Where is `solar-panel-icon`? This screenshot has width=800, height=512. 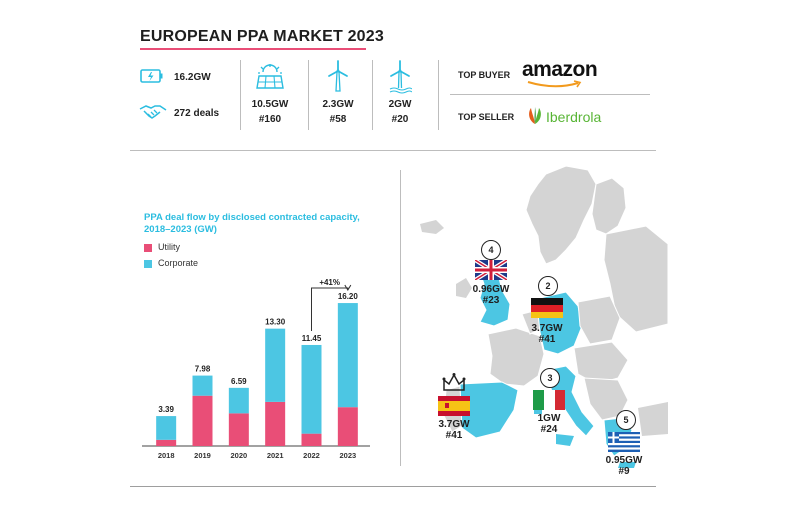
solar-panel-icon is located at coordinates (270, 76).